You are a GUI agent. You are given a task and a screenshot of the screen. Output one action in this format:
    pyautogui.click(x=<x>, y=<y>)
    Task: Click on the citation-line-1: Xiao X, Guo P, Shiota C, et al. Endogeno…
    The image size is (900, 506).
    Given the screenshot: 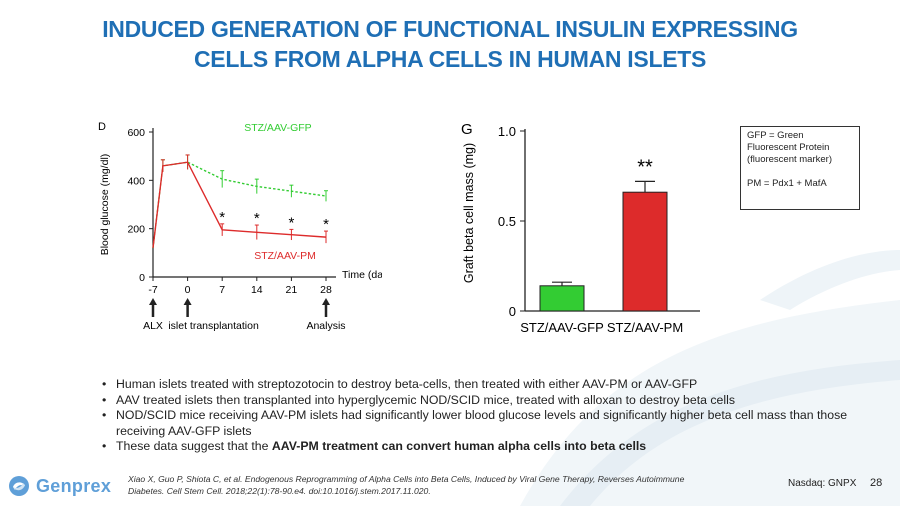 What is the action you would take?
    pyautogui.click(x=406, y=479)
    